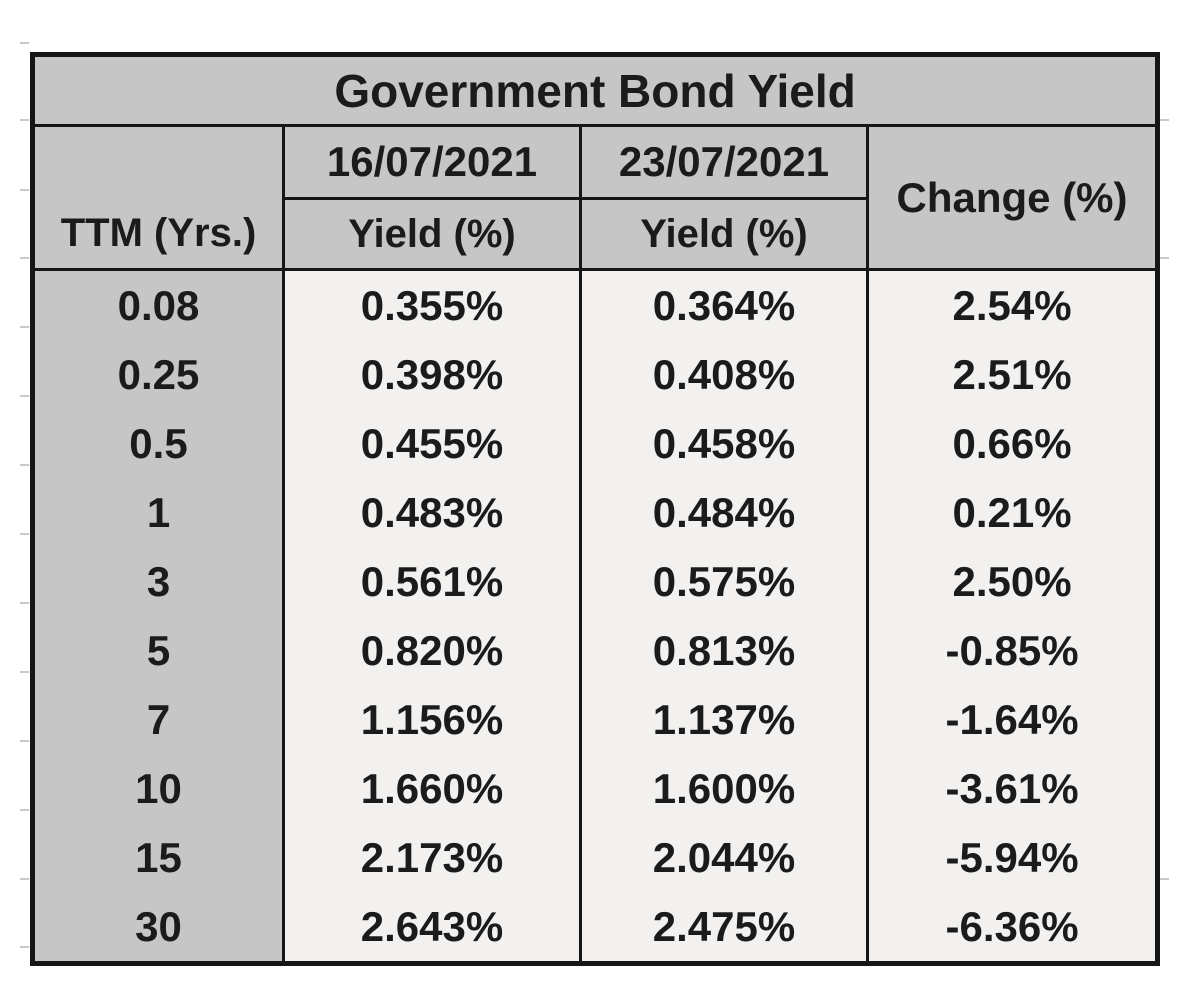 This screenshot has height=983, width=1200. I want to click on yield-2-cell: 2.475%, so click(724, 928).